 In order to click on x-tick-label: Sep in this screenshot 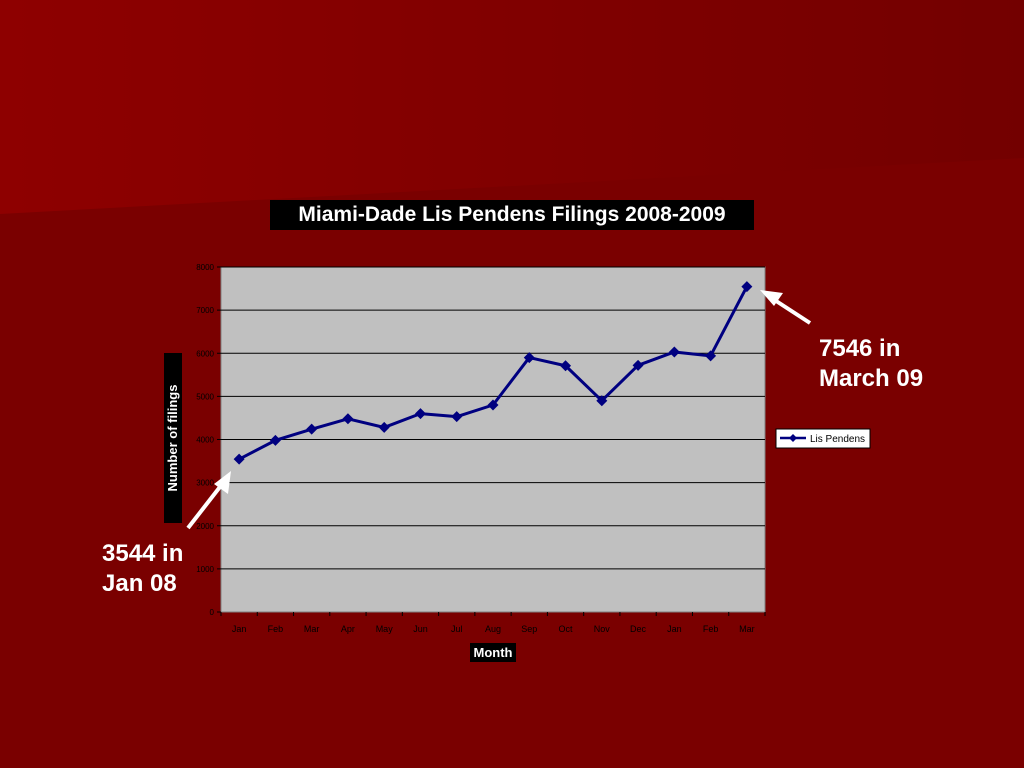, I will do `click(529, 629)`.